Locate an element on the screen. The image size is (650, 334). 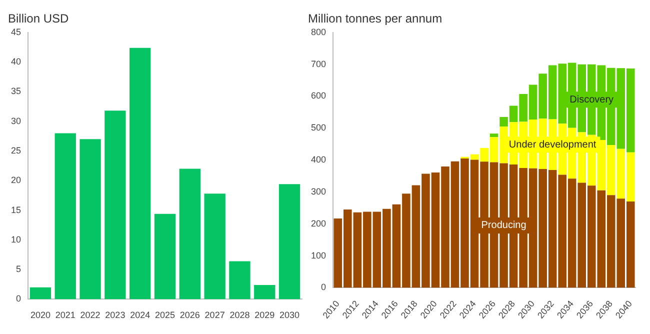
y-tick-label: 800 is located at coordinates (318, 31).